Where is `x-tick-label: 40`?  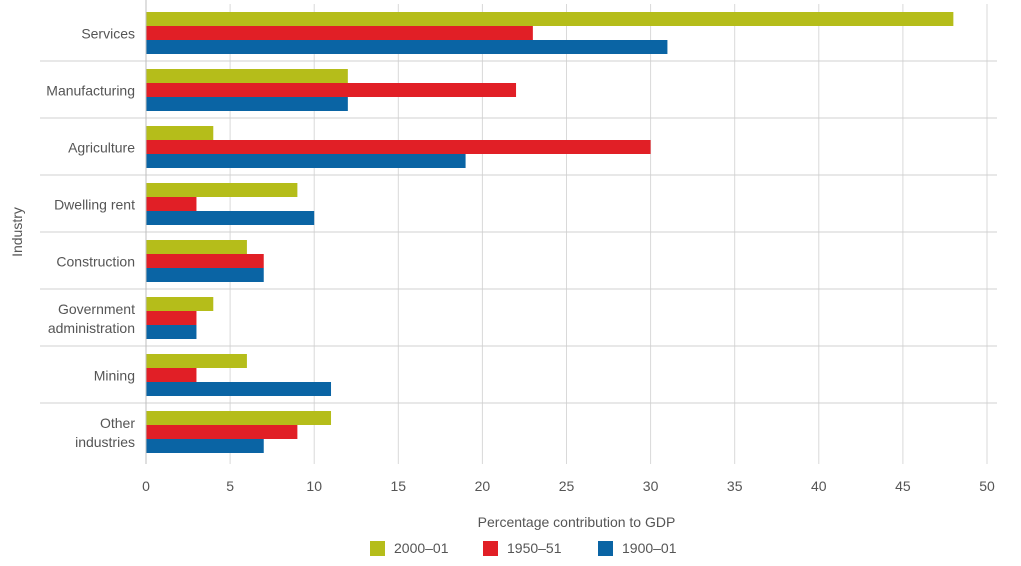
x-tick-label: 40 is located at coordinates (819, 486).